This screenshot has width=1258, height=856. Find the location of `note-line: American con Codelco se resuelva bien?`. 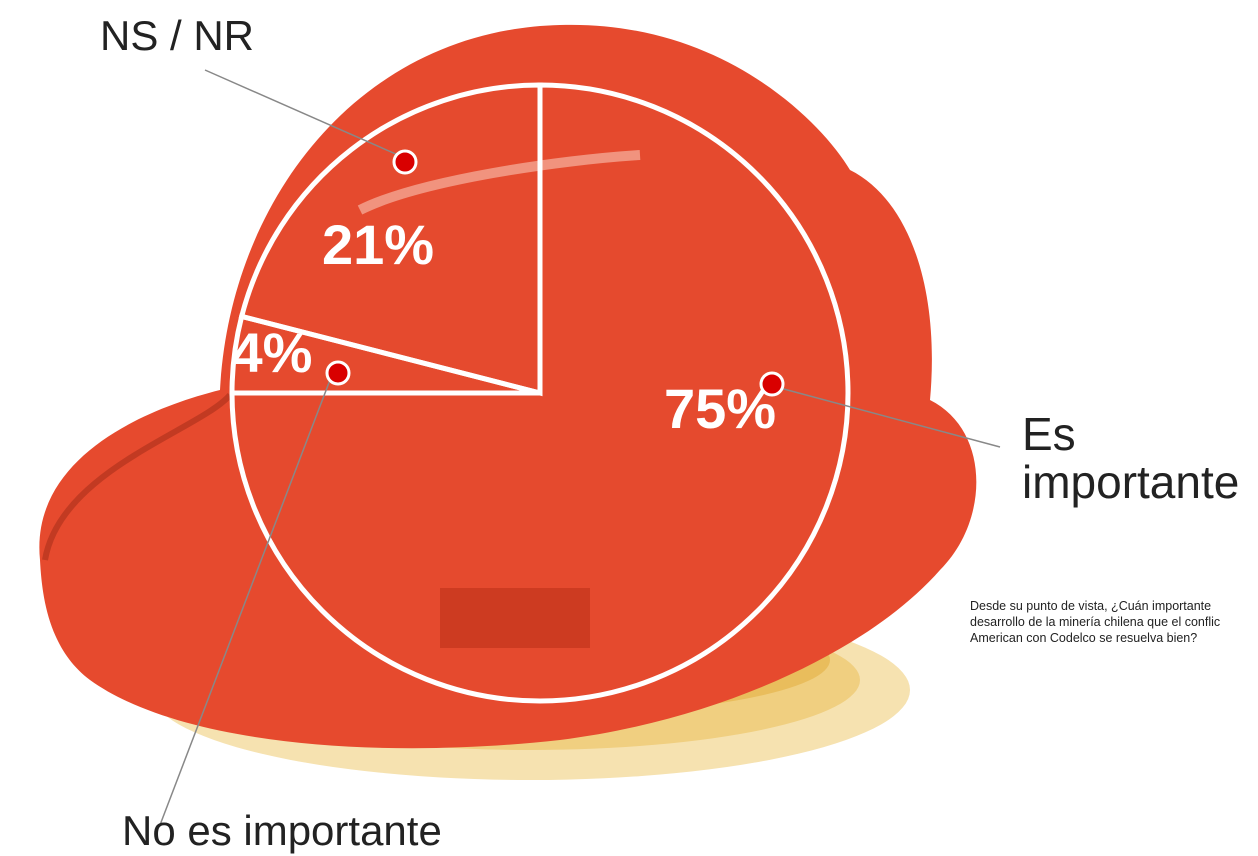

note-line: American con Codelco se resuelva bien? is located at coordinates (1084, 638).